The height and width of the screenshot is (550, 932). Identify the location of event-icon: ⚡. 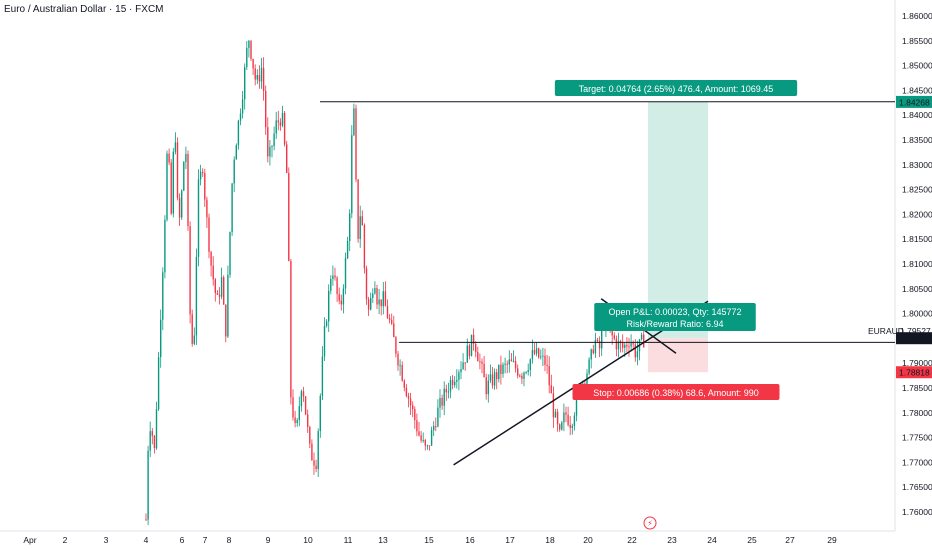
(650, 523).